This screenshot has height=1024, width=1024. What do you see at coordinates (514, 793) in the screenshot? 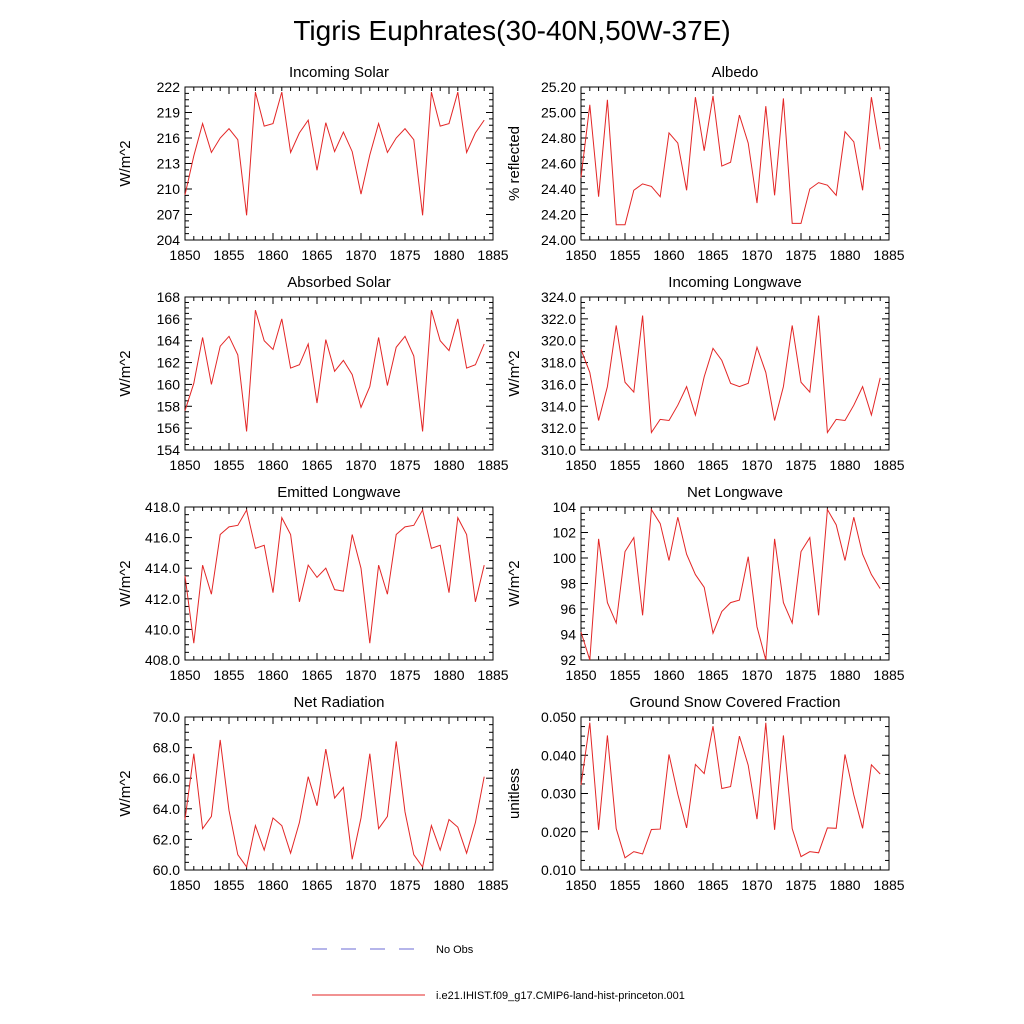
I see `y-axis-label: unitless` at bounding box center [514, 793].